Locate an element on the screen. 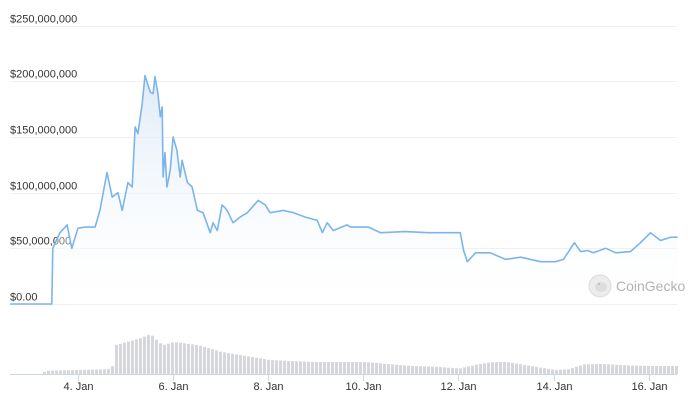 This screenshot has width=696, height=400. x-tick-label: 16. Jan is located at coordinates (649, 387).